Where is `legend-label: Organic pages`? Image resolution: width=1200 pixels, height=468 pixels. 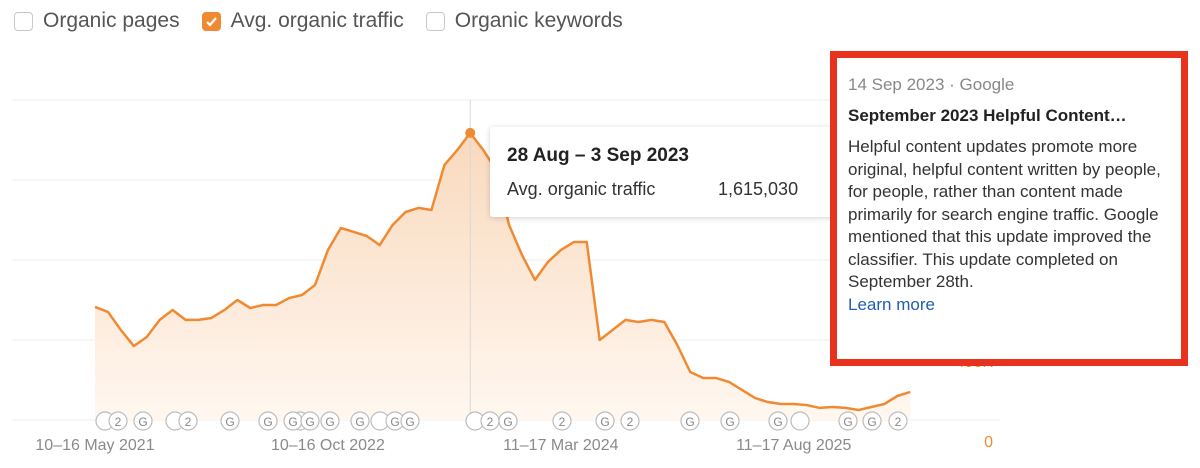
legend-label: Organic pages is located at coordinates (111, 20).